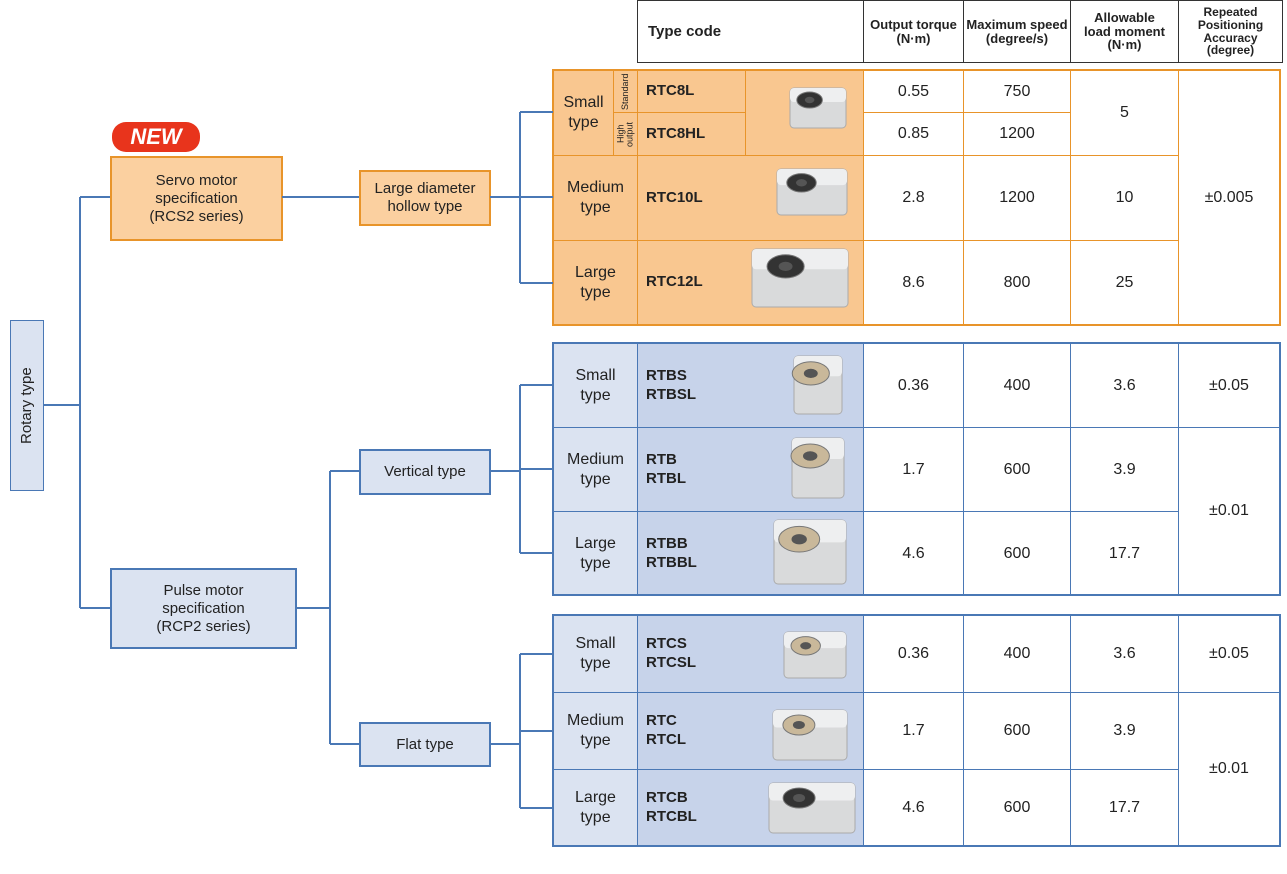 The image size is (1287, 874). What do you see at coordinates (691, 134) in the screenshot?
I see `model-cell: RTC8HL` at bounding box center [691, 134].